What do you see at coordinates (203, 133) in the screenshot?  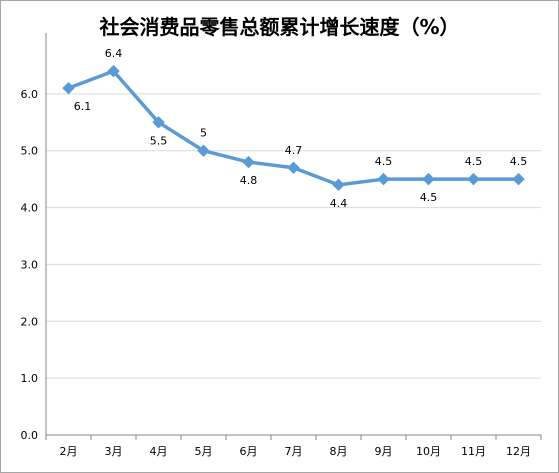 I see `data-label-3: 5` at bounding box center [203, 133].